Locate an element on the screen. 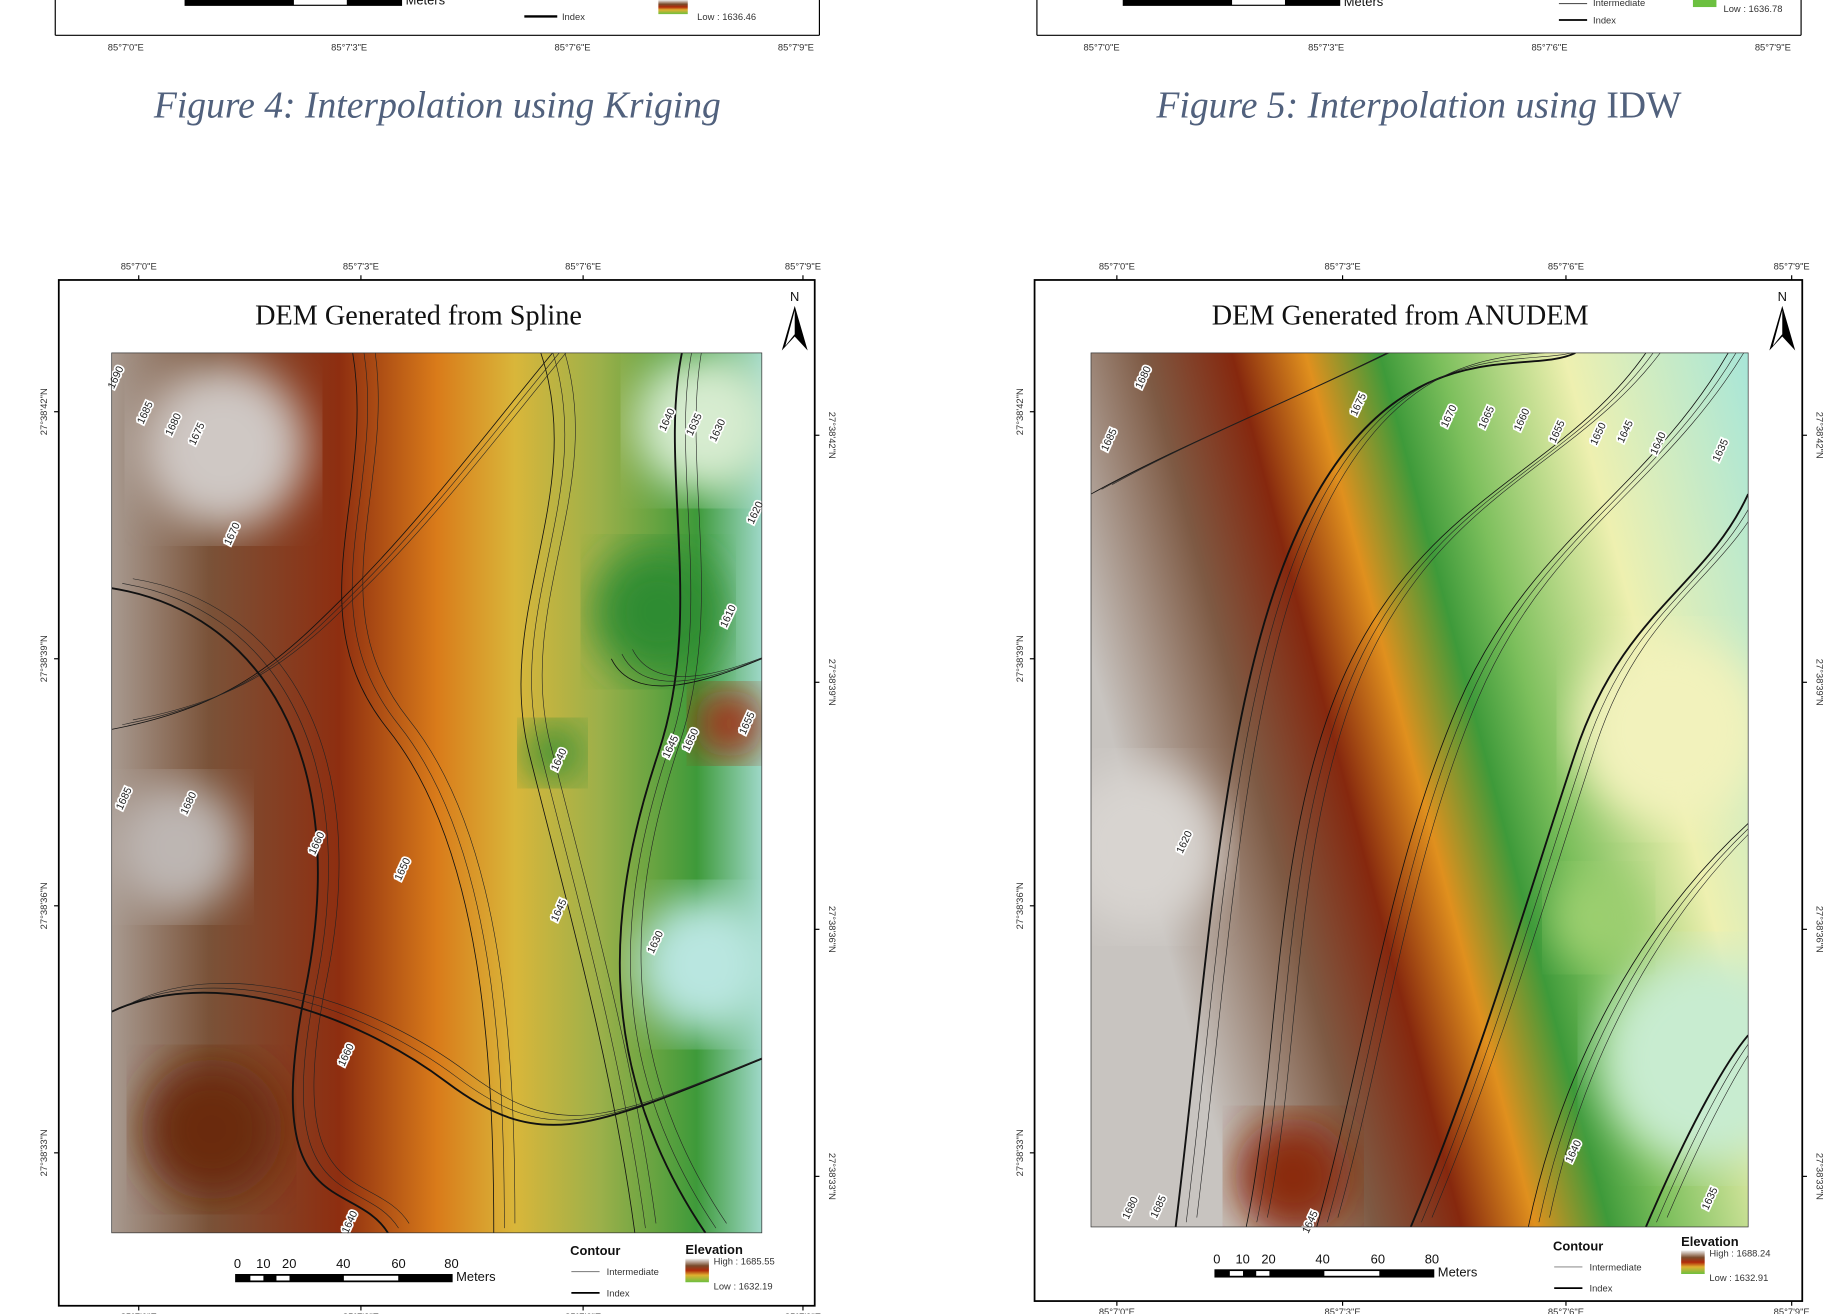 The image size is (1834, 1314). map-title: DEM Generated from ANUDEM is located at coordinates (1400, 316).